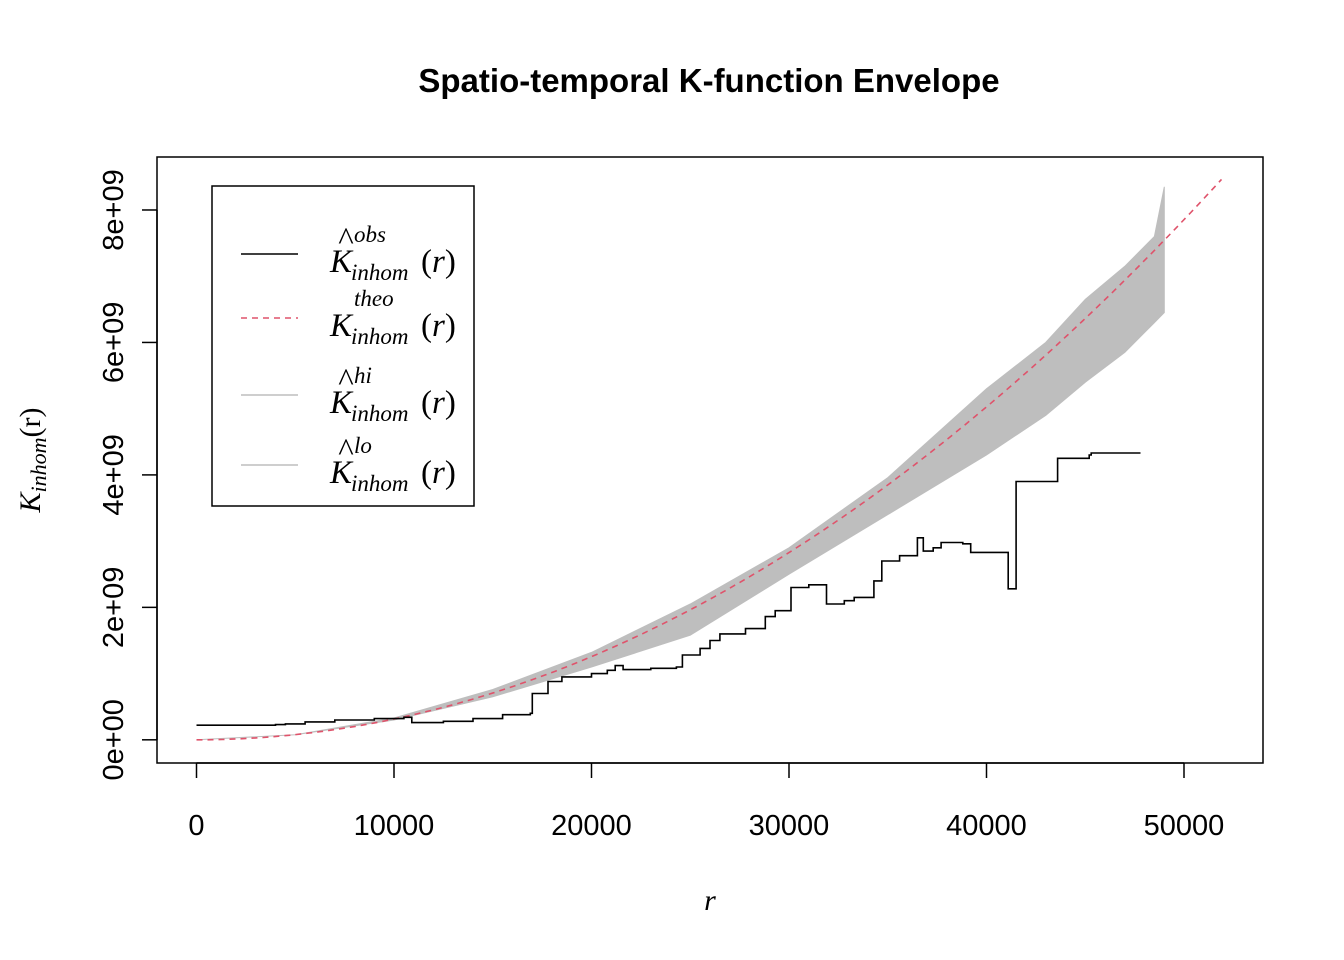 Image resolution: width=1344 pixels, height=960 pixels. Describe the element at coordinates (708, 80) in the screenshot. I see `chart-title: Spatio-temporal K-function Envelope` at that location.